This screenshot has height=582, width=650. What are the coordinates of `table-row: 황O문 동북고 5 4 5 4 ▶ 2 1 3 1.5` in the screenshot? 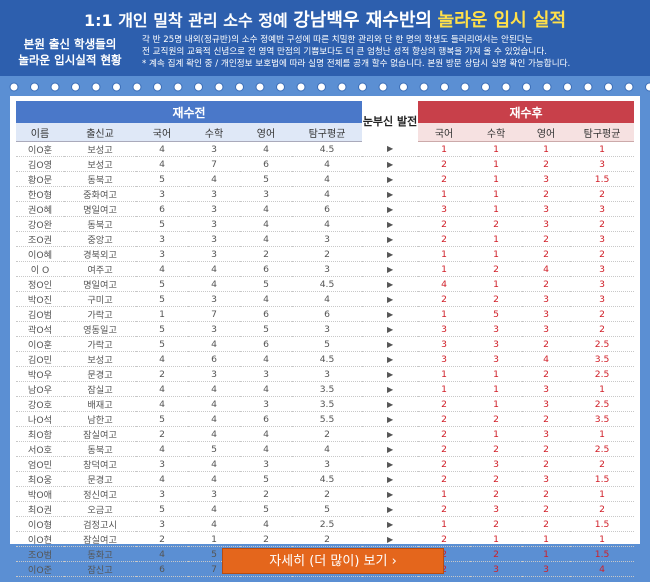 It's located at (325, 179).